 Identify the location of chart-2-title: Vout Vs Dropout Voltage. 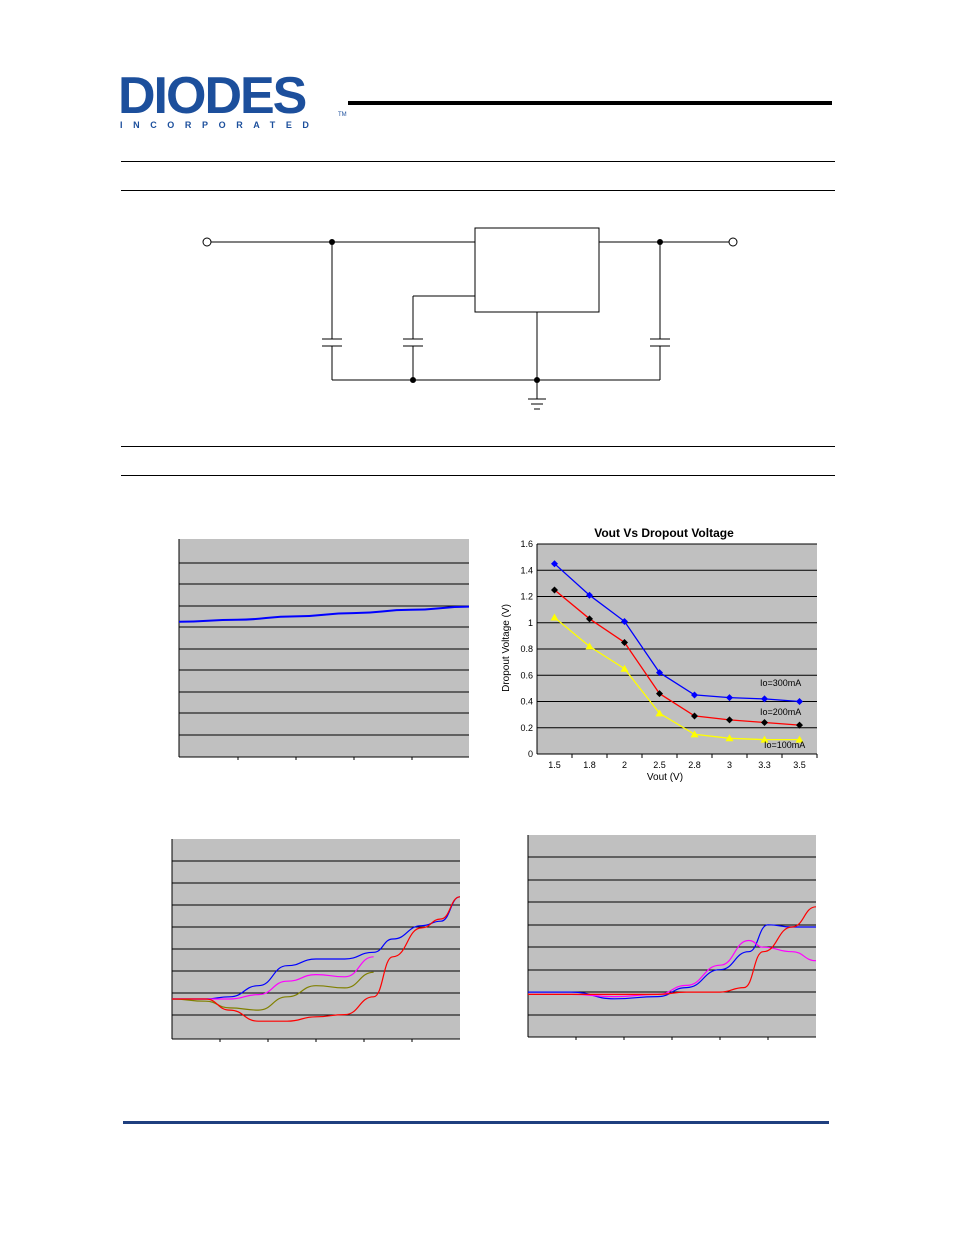
(664, 533).